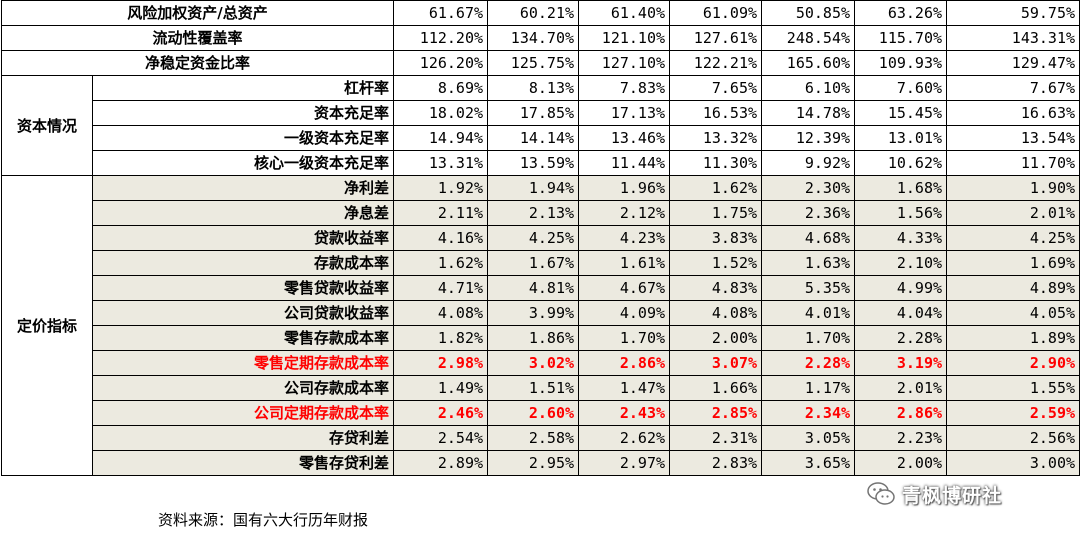 This screenshot has width=1080, height=543. I want to click on cell: 13.59%, so click(533, 163).